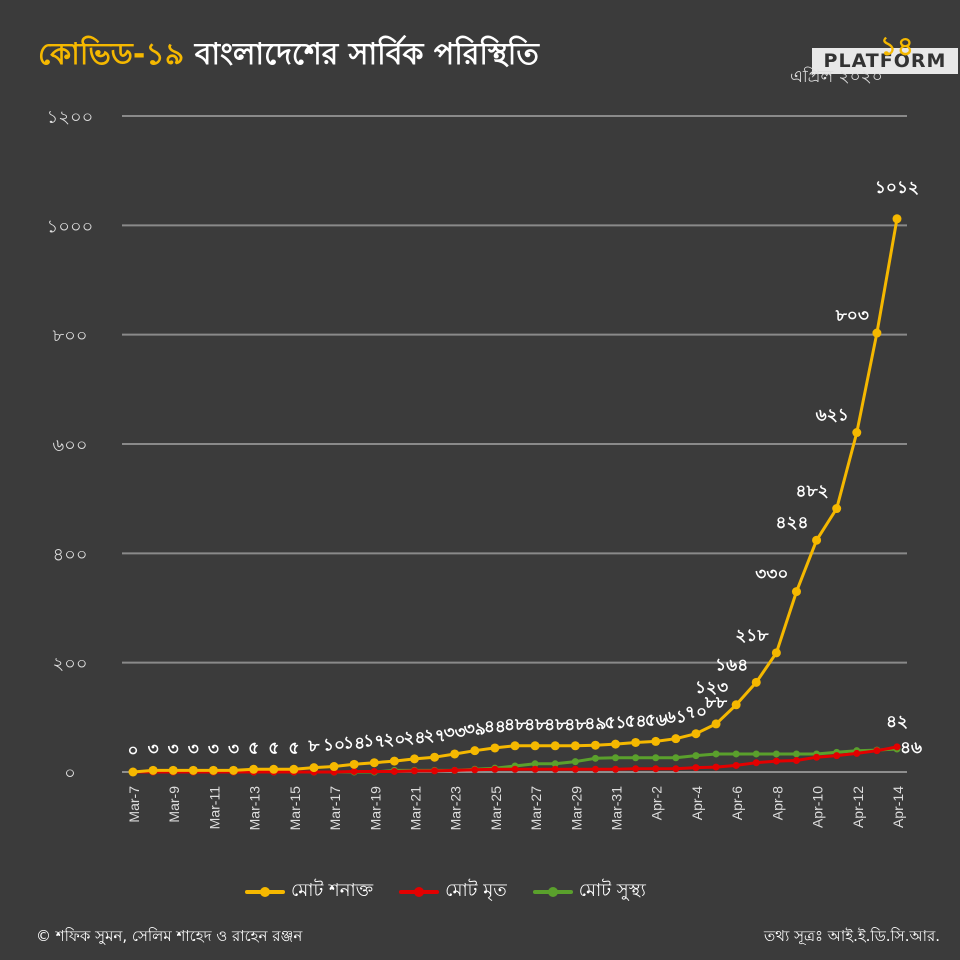 The height and width of the screenshot is (960, 960). Describe the element at coordinates (897, 188) in the screenshot. I see `data-label-confirmed: ১০১২` at that location.